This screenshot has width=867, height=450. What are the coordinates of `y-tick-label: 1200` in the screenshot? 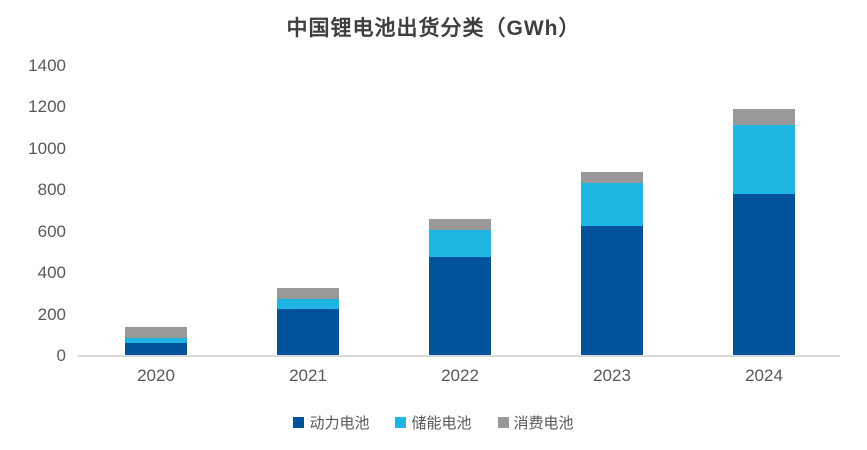 It's located at (47, 107).